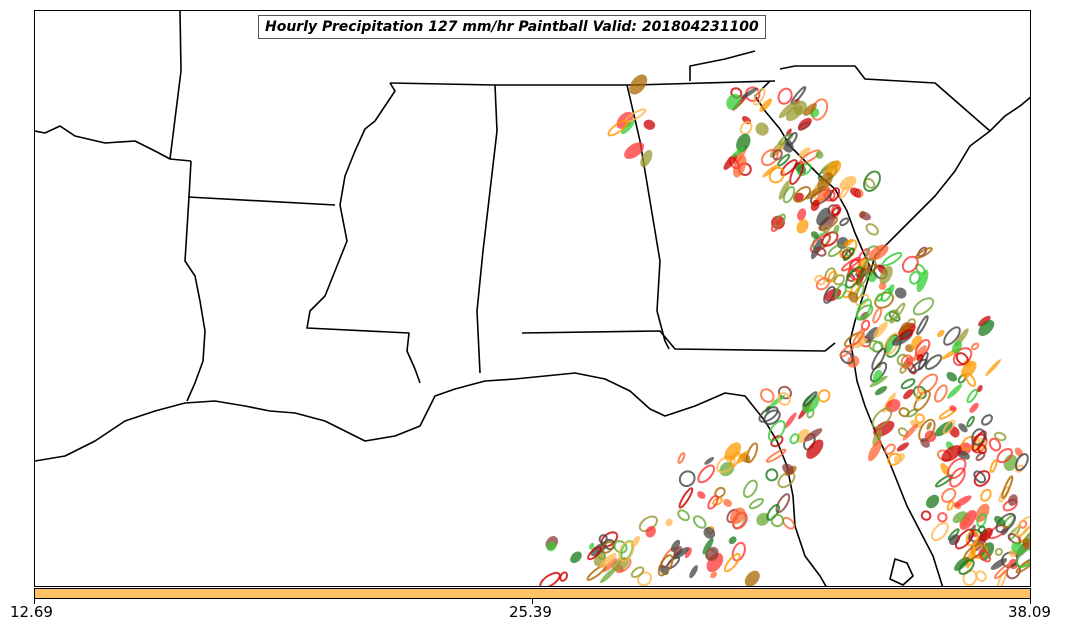 Image resolution: width=1065 pixels, height=633 pixels. What do you see at coordinates (1029, 612) in the screenshot?
I see `colorbar-label-max: 38.09` at bounding box center [1029, 612].